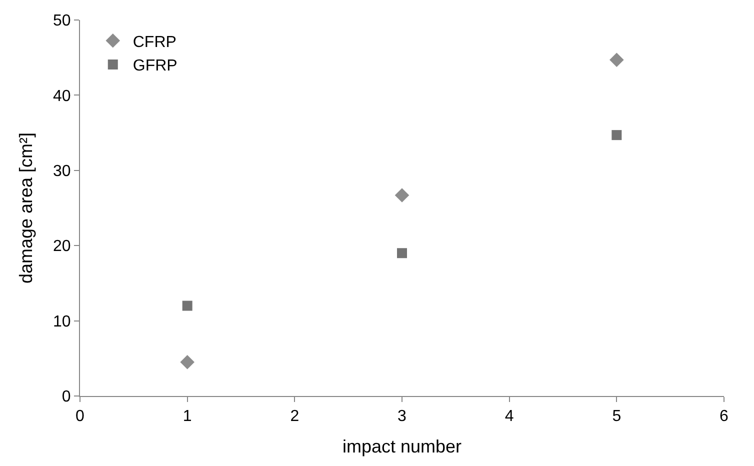  Describe the element at coordinates (26, 208) in the screenshot. I see `y-axis-title: damage area [cm²]` at that location.